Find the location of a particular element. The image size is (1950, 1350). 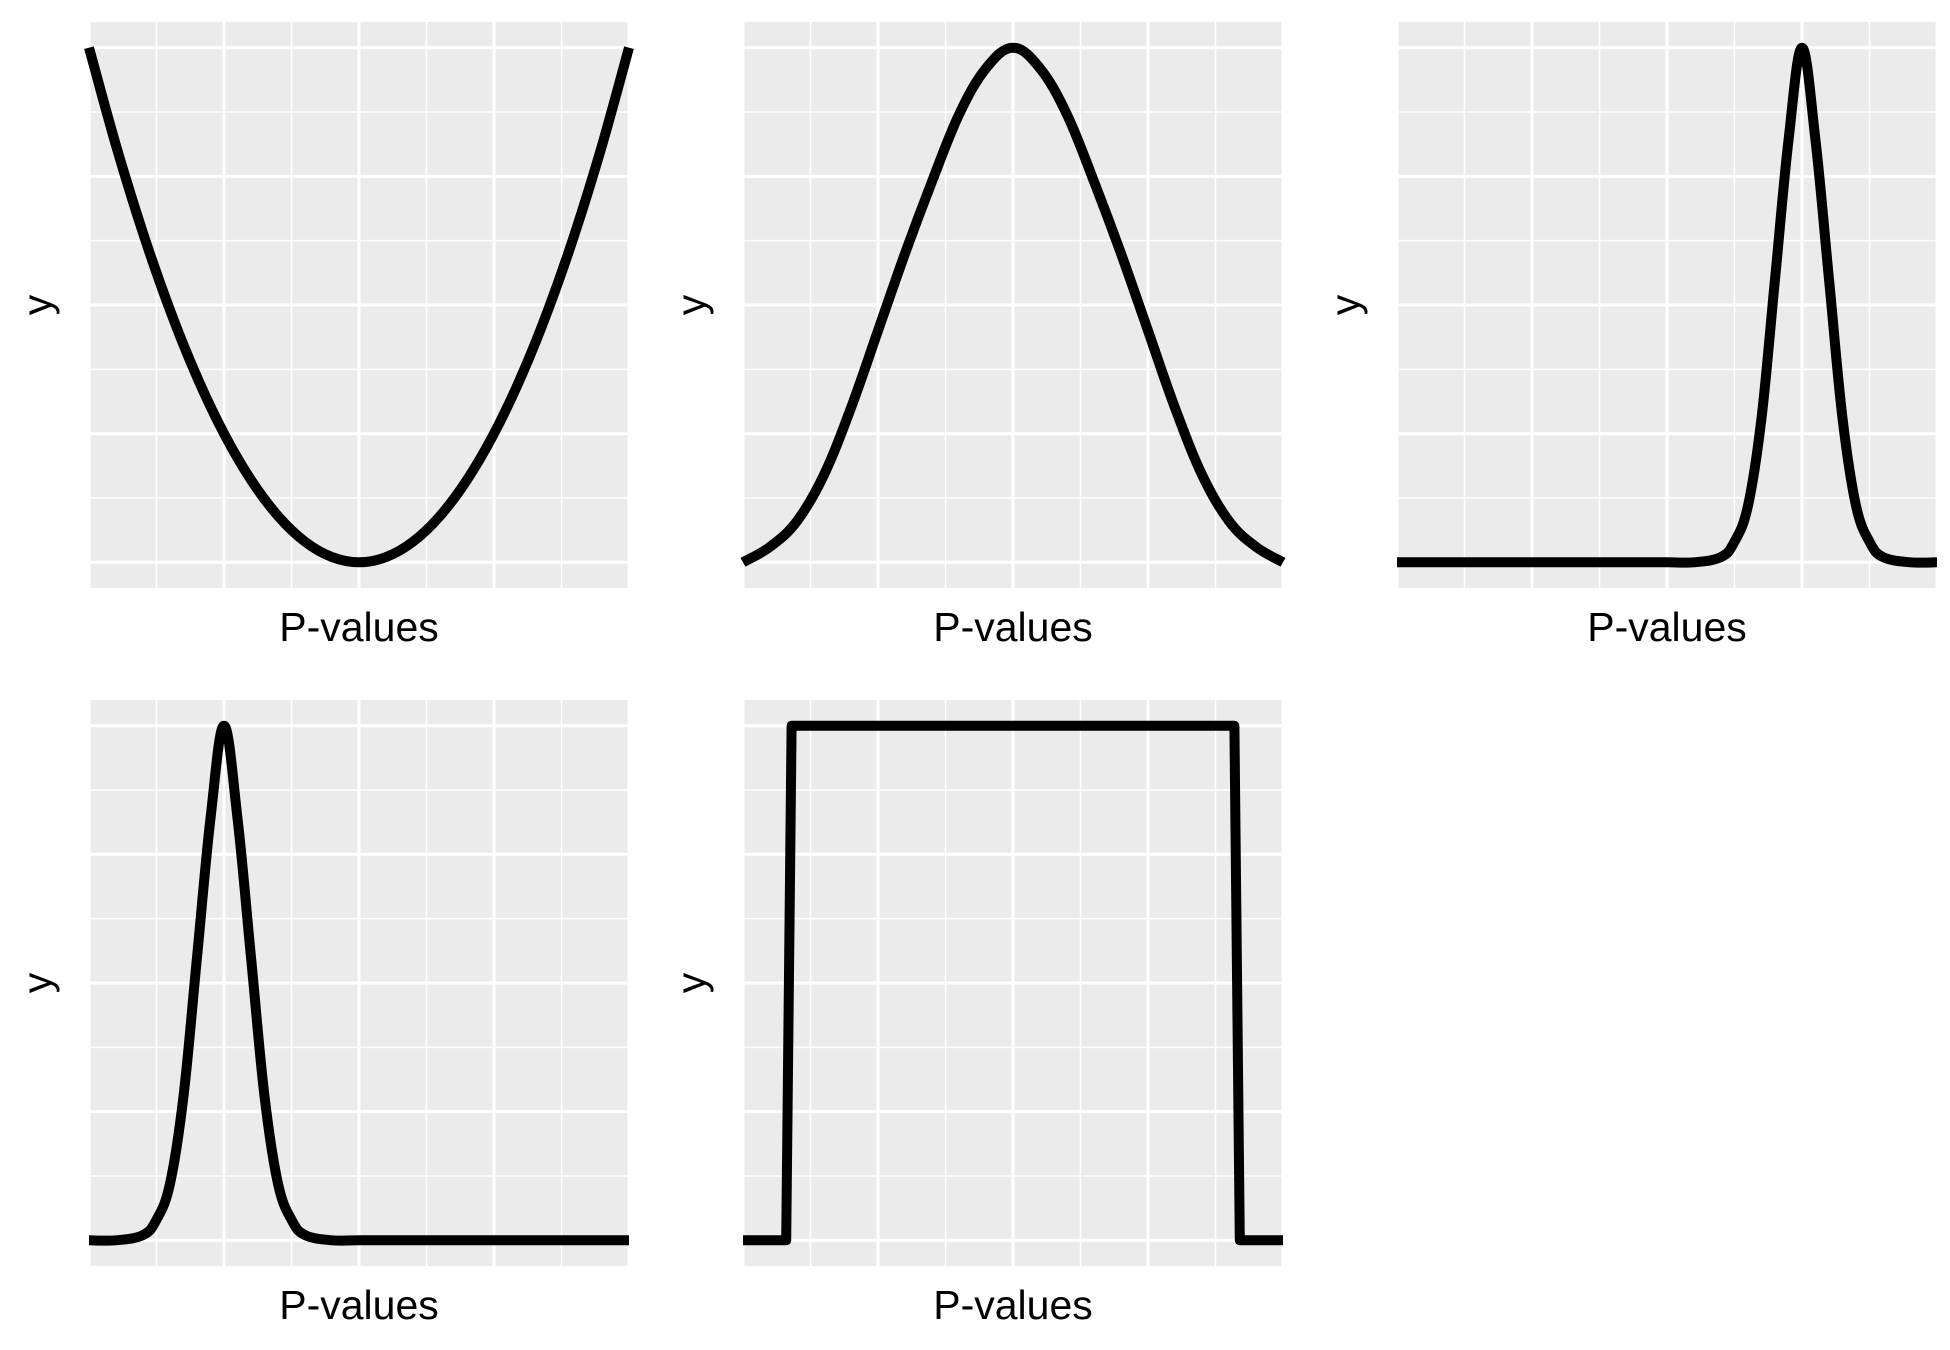

chart-panel-2: P-values y is located at coordinates (977, 336).